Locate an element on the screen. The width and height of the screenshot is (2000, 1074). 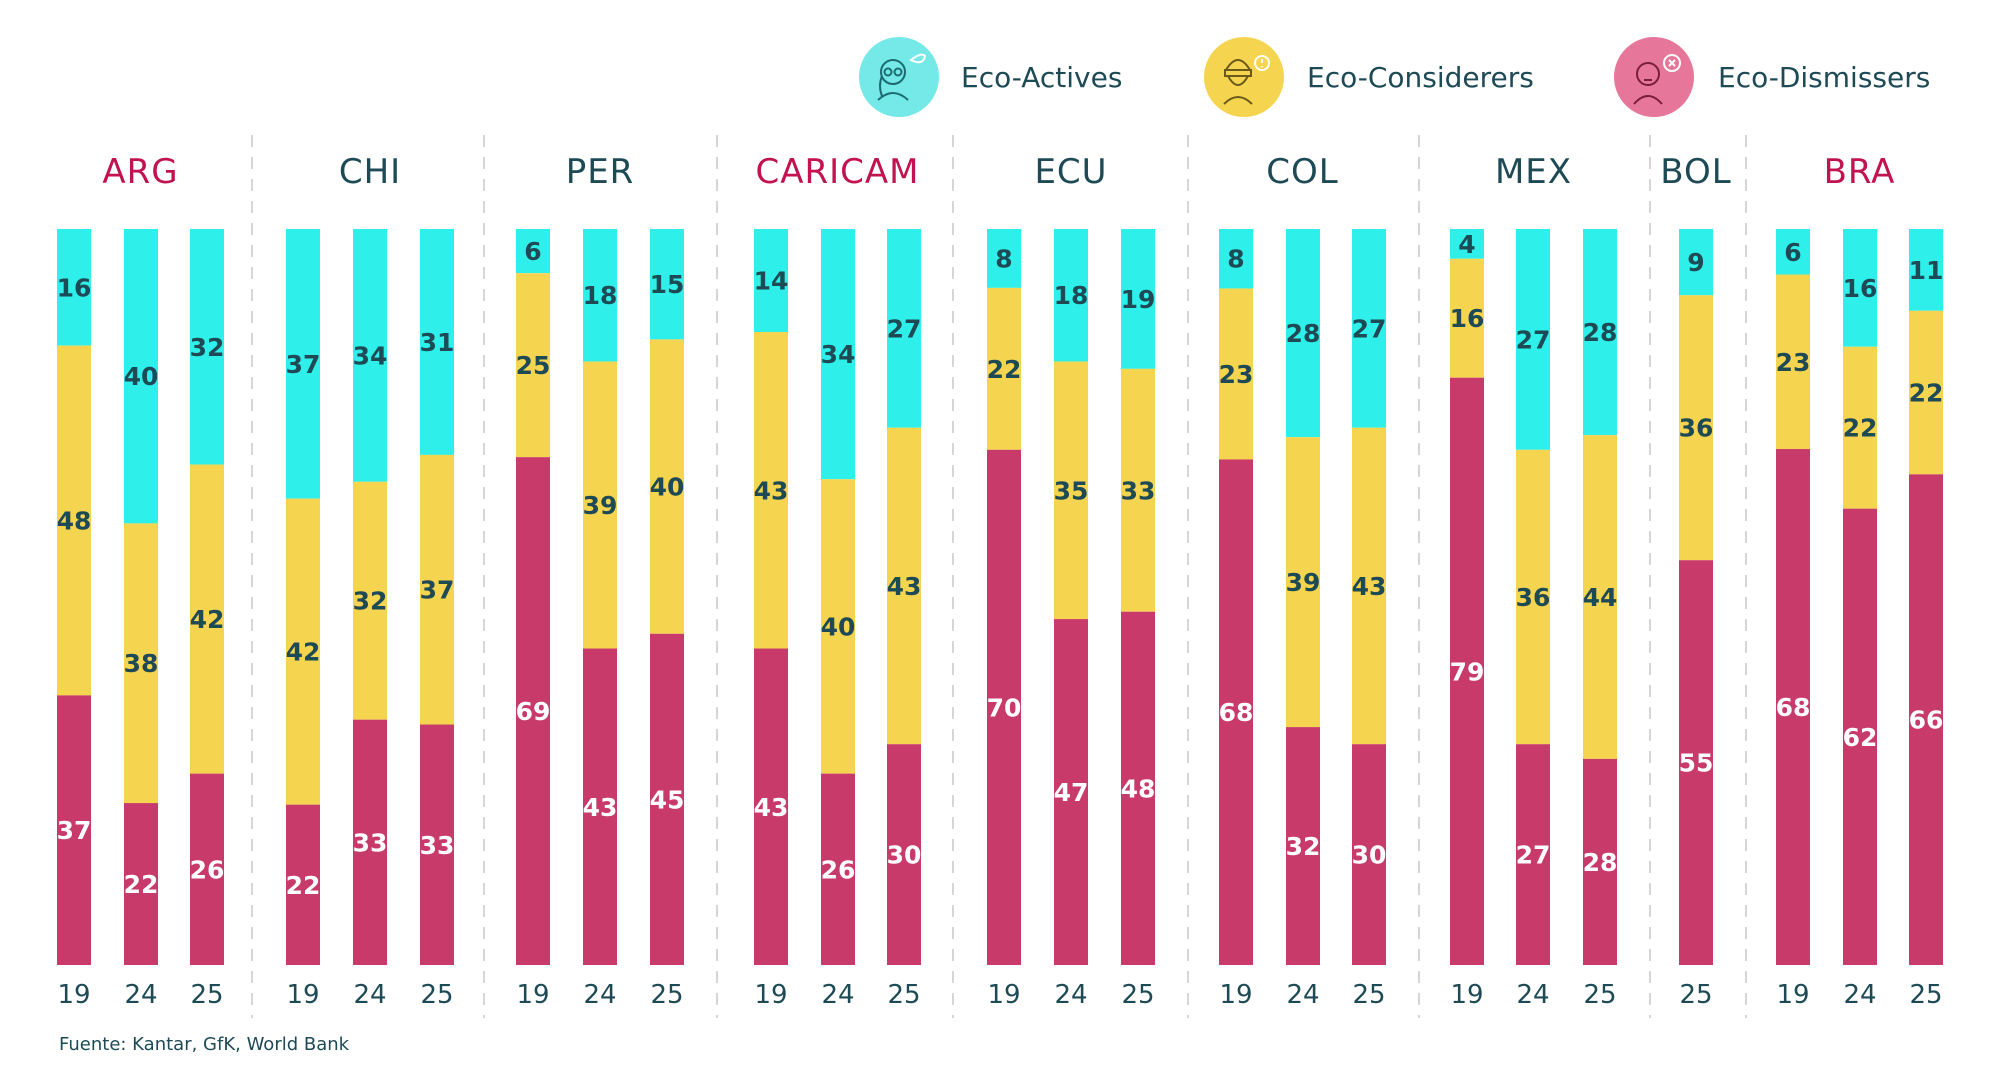
value-label-considerers: 25 is located at coordinates (533, 365).